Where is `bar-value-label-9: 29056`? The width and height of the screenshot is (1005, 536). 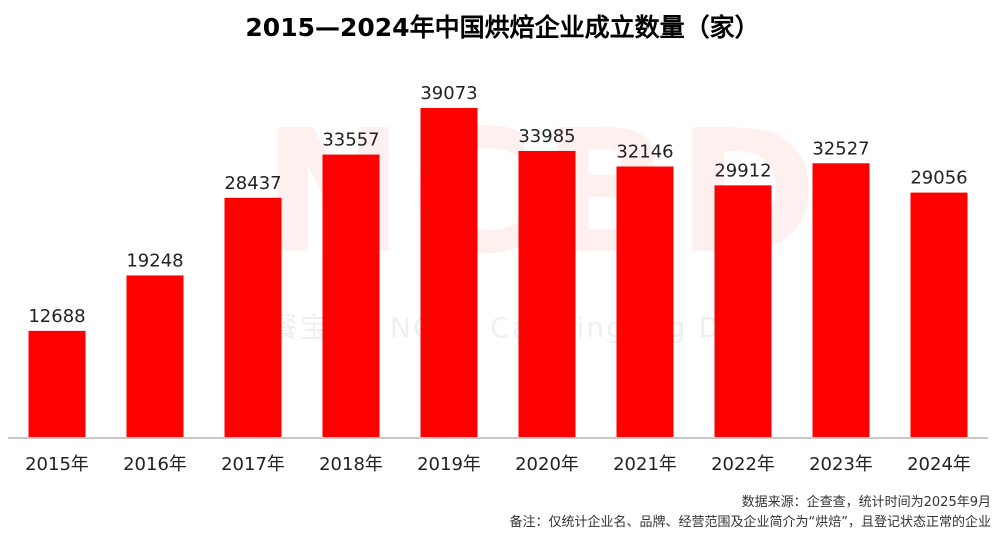 bar-value-label-9: 29056 is located at coordinates (938, 178).